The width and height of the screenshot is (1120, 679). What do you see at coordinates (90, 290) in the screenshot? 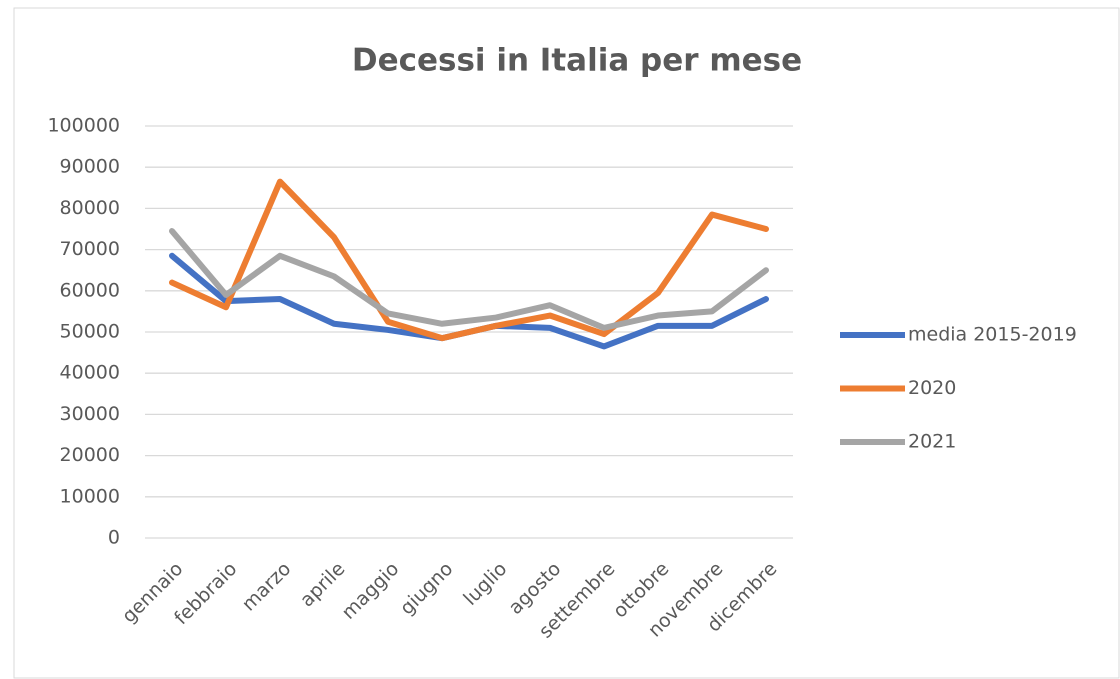
I see `y-tick-label: 60000` at bounding box center [90, 290].